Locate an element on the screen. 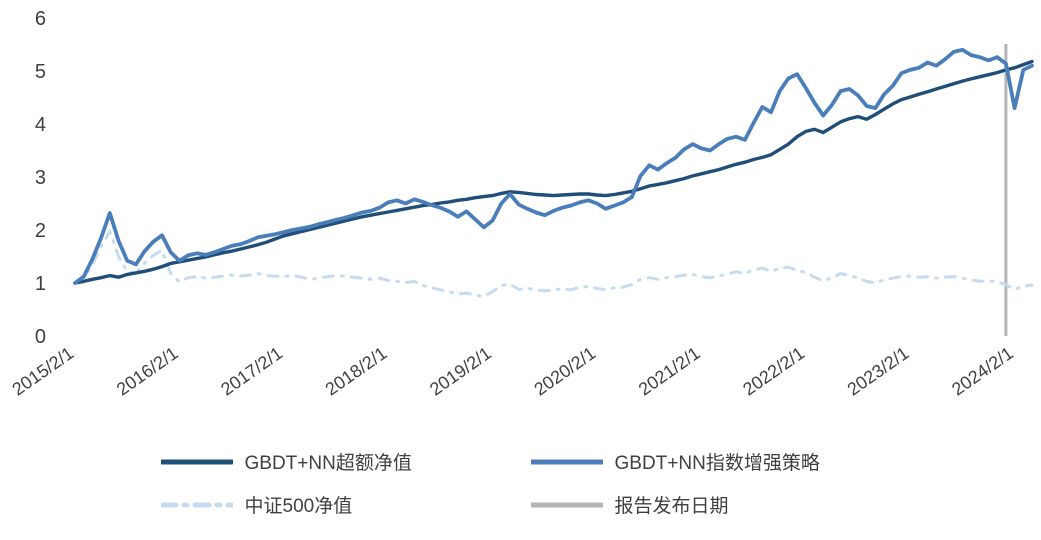  legend-item-1: GBDT+NN指数增强策略 is located at coordinates (705, 461).